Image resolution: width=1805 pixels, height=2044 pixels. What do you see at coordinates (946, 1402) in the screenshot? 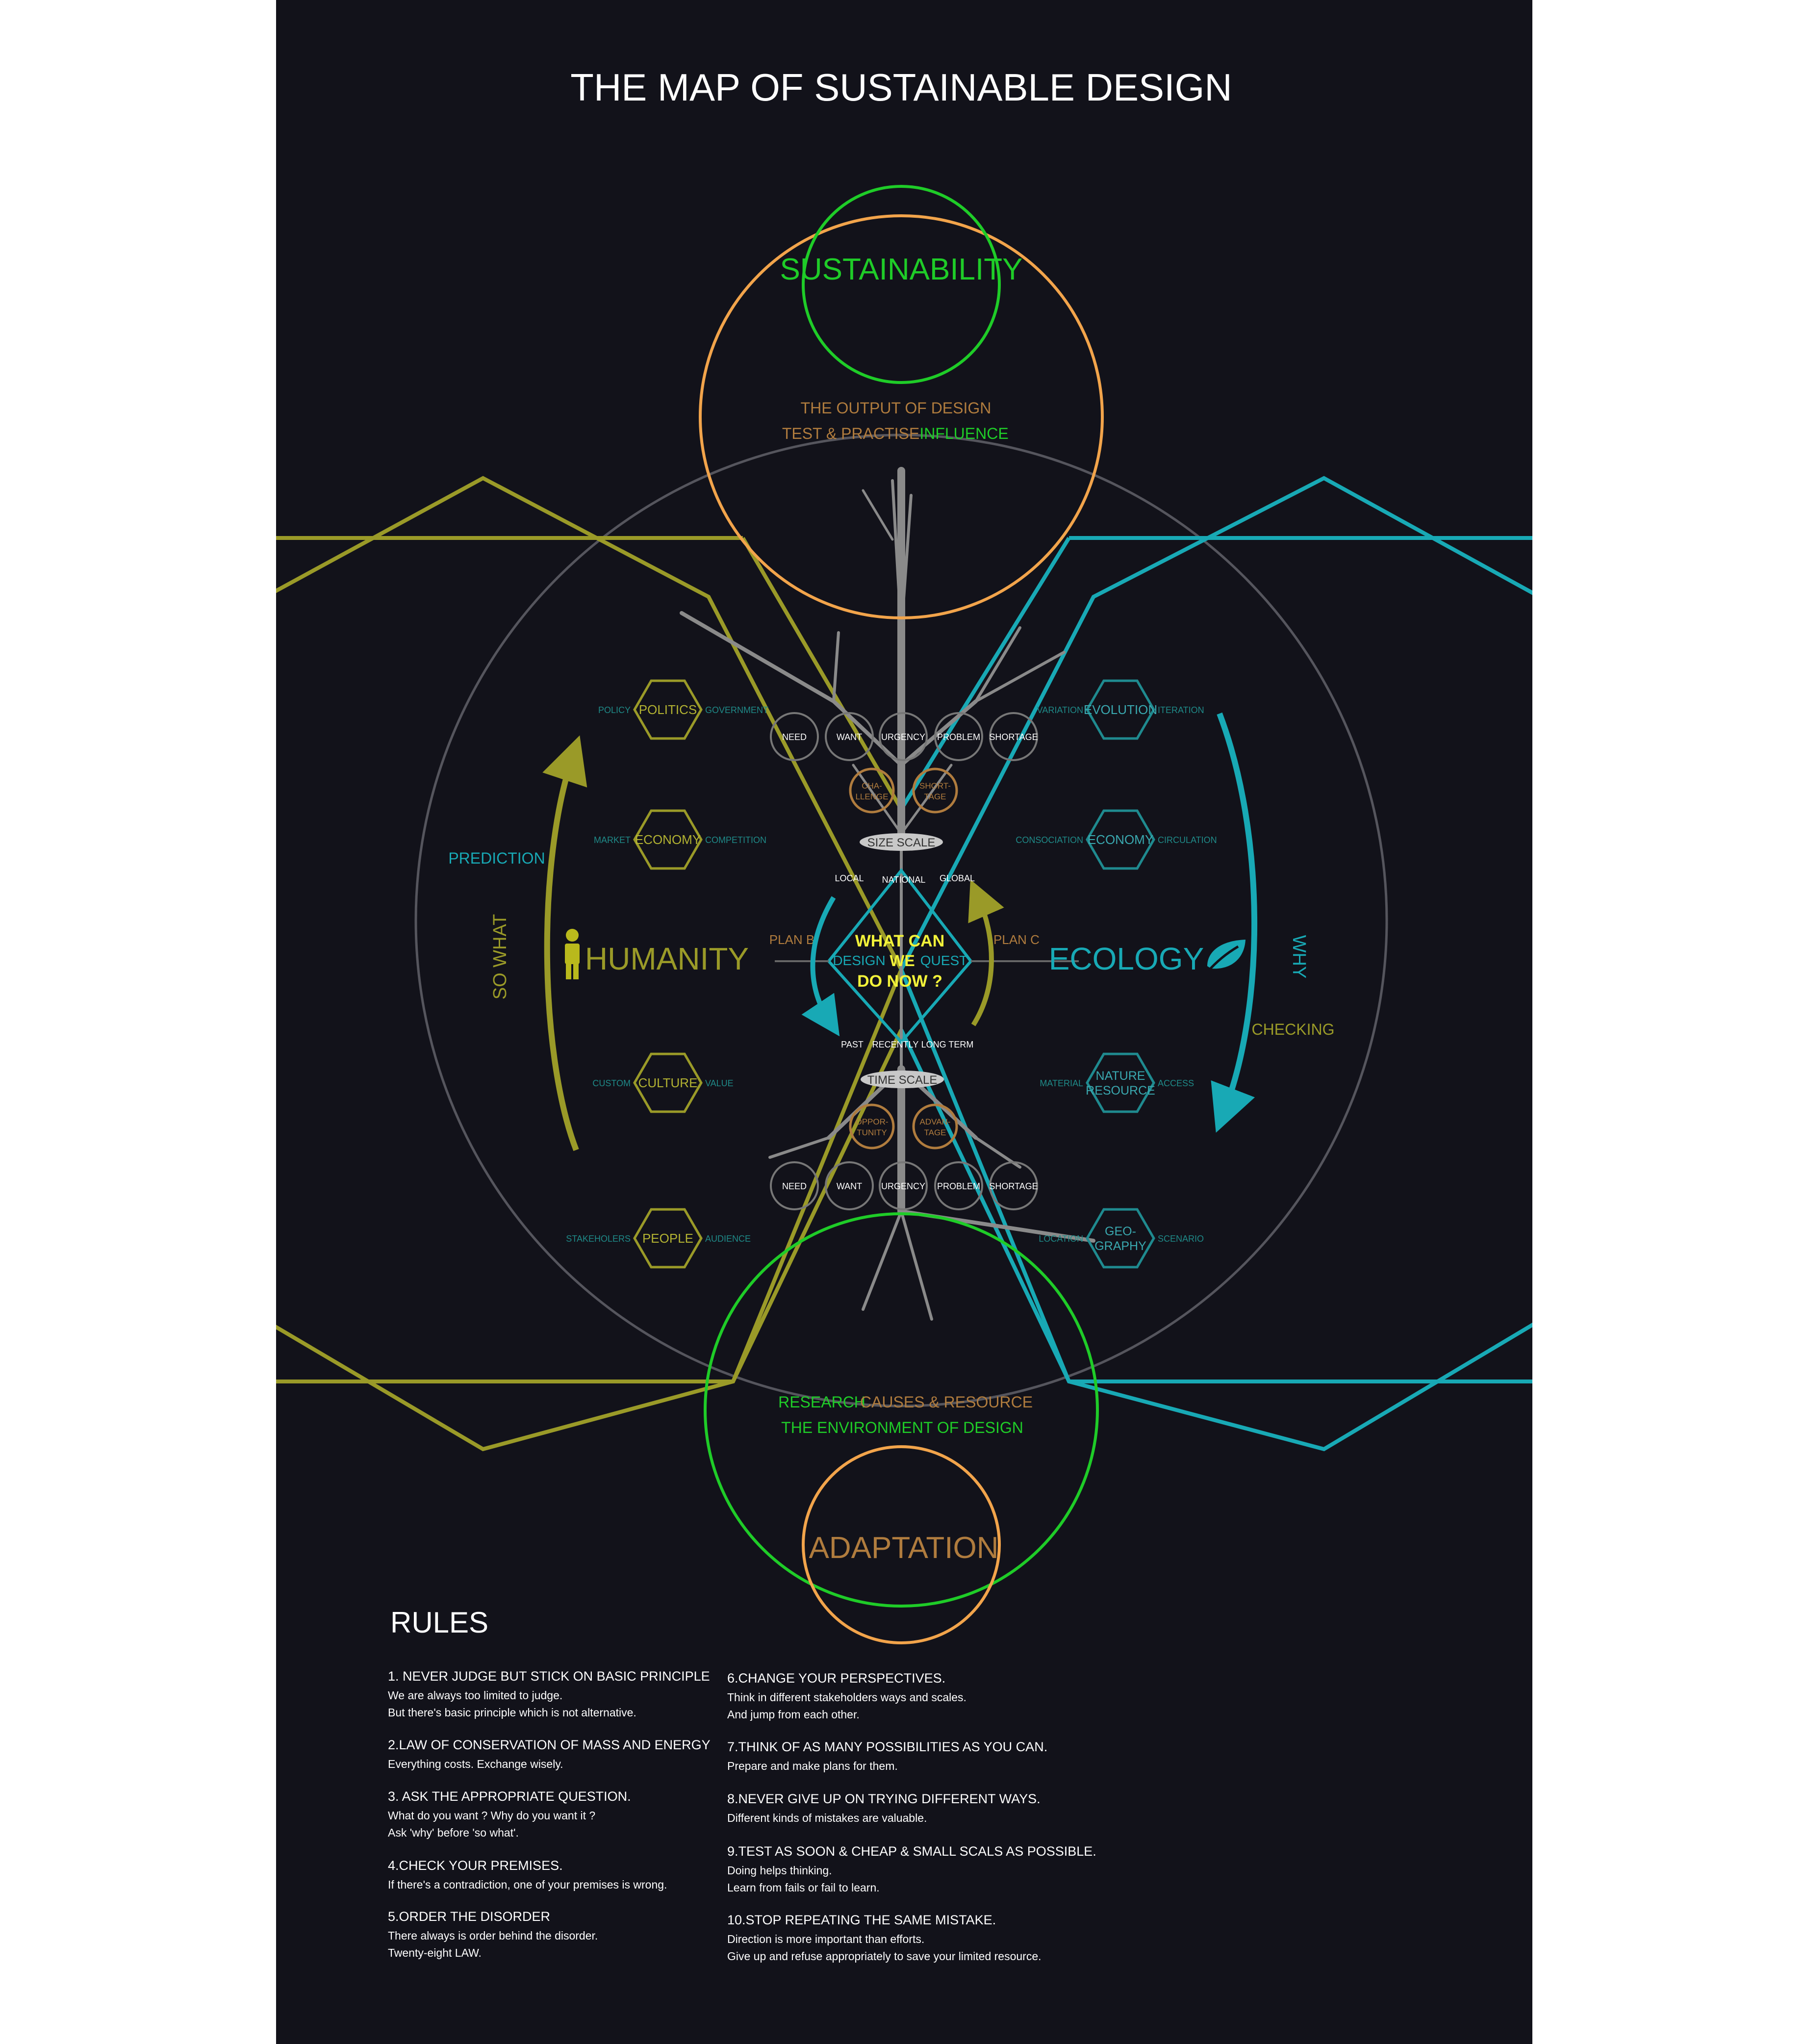
I see `causes-resource-label: CAUSES & RESOURCE` at bounding box center [946, 1402].